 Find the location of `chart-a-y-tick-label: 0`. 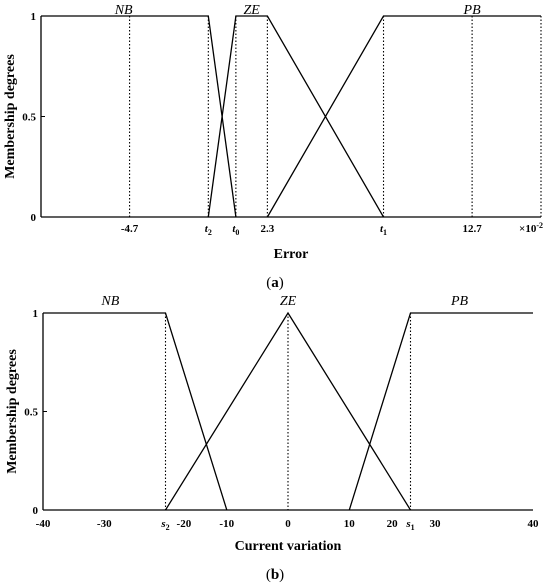

chart-a-y-tick-label: 0 is located at coordinates (34, 218).